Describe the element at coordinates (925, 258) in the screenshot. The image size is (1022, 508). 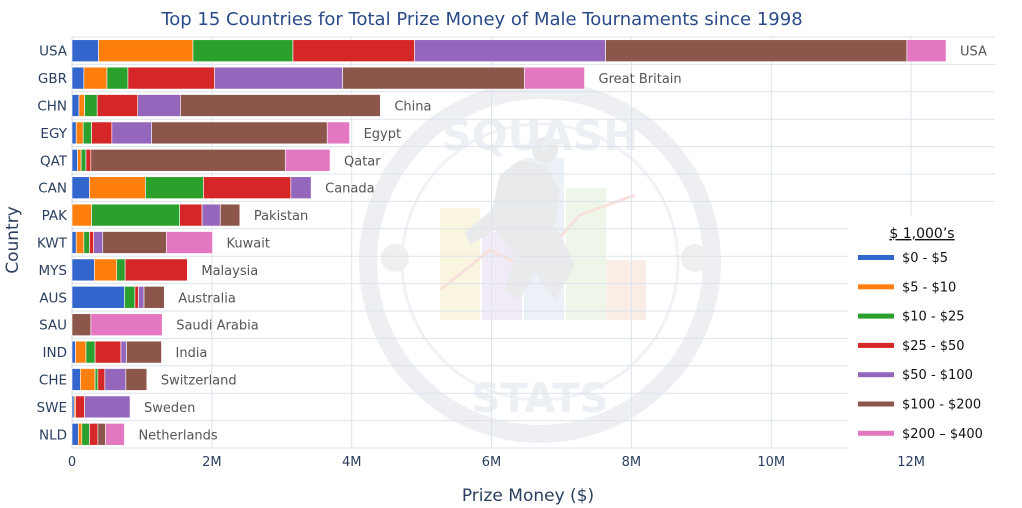
I see `legend-item-label: $0 - $5` at that location.